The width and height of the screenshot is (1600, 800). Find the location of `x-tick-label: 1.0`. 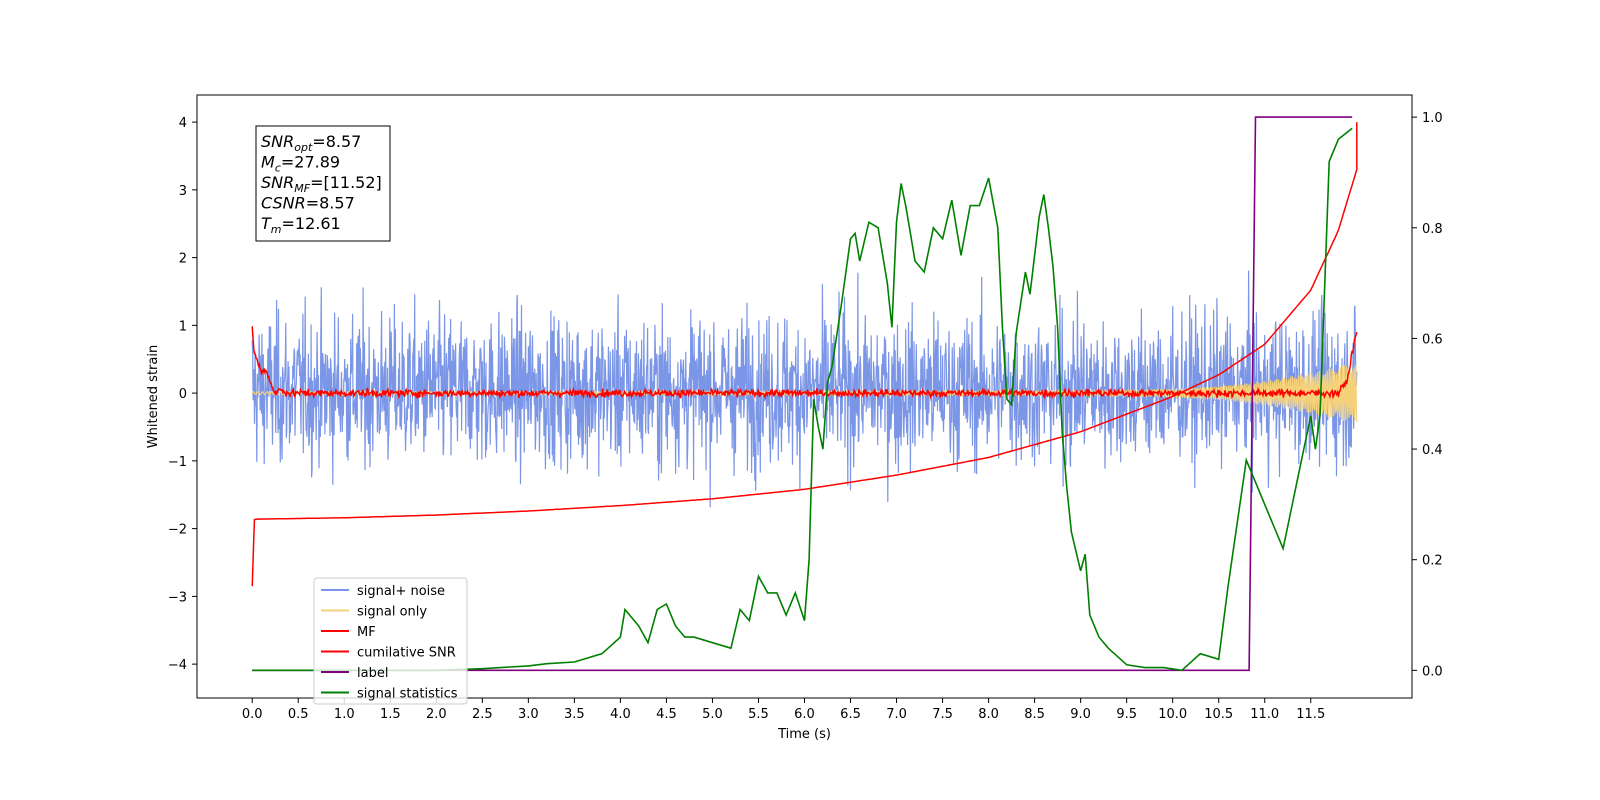

x-tick-label: 1.0 is located at coordinates (344, 714).